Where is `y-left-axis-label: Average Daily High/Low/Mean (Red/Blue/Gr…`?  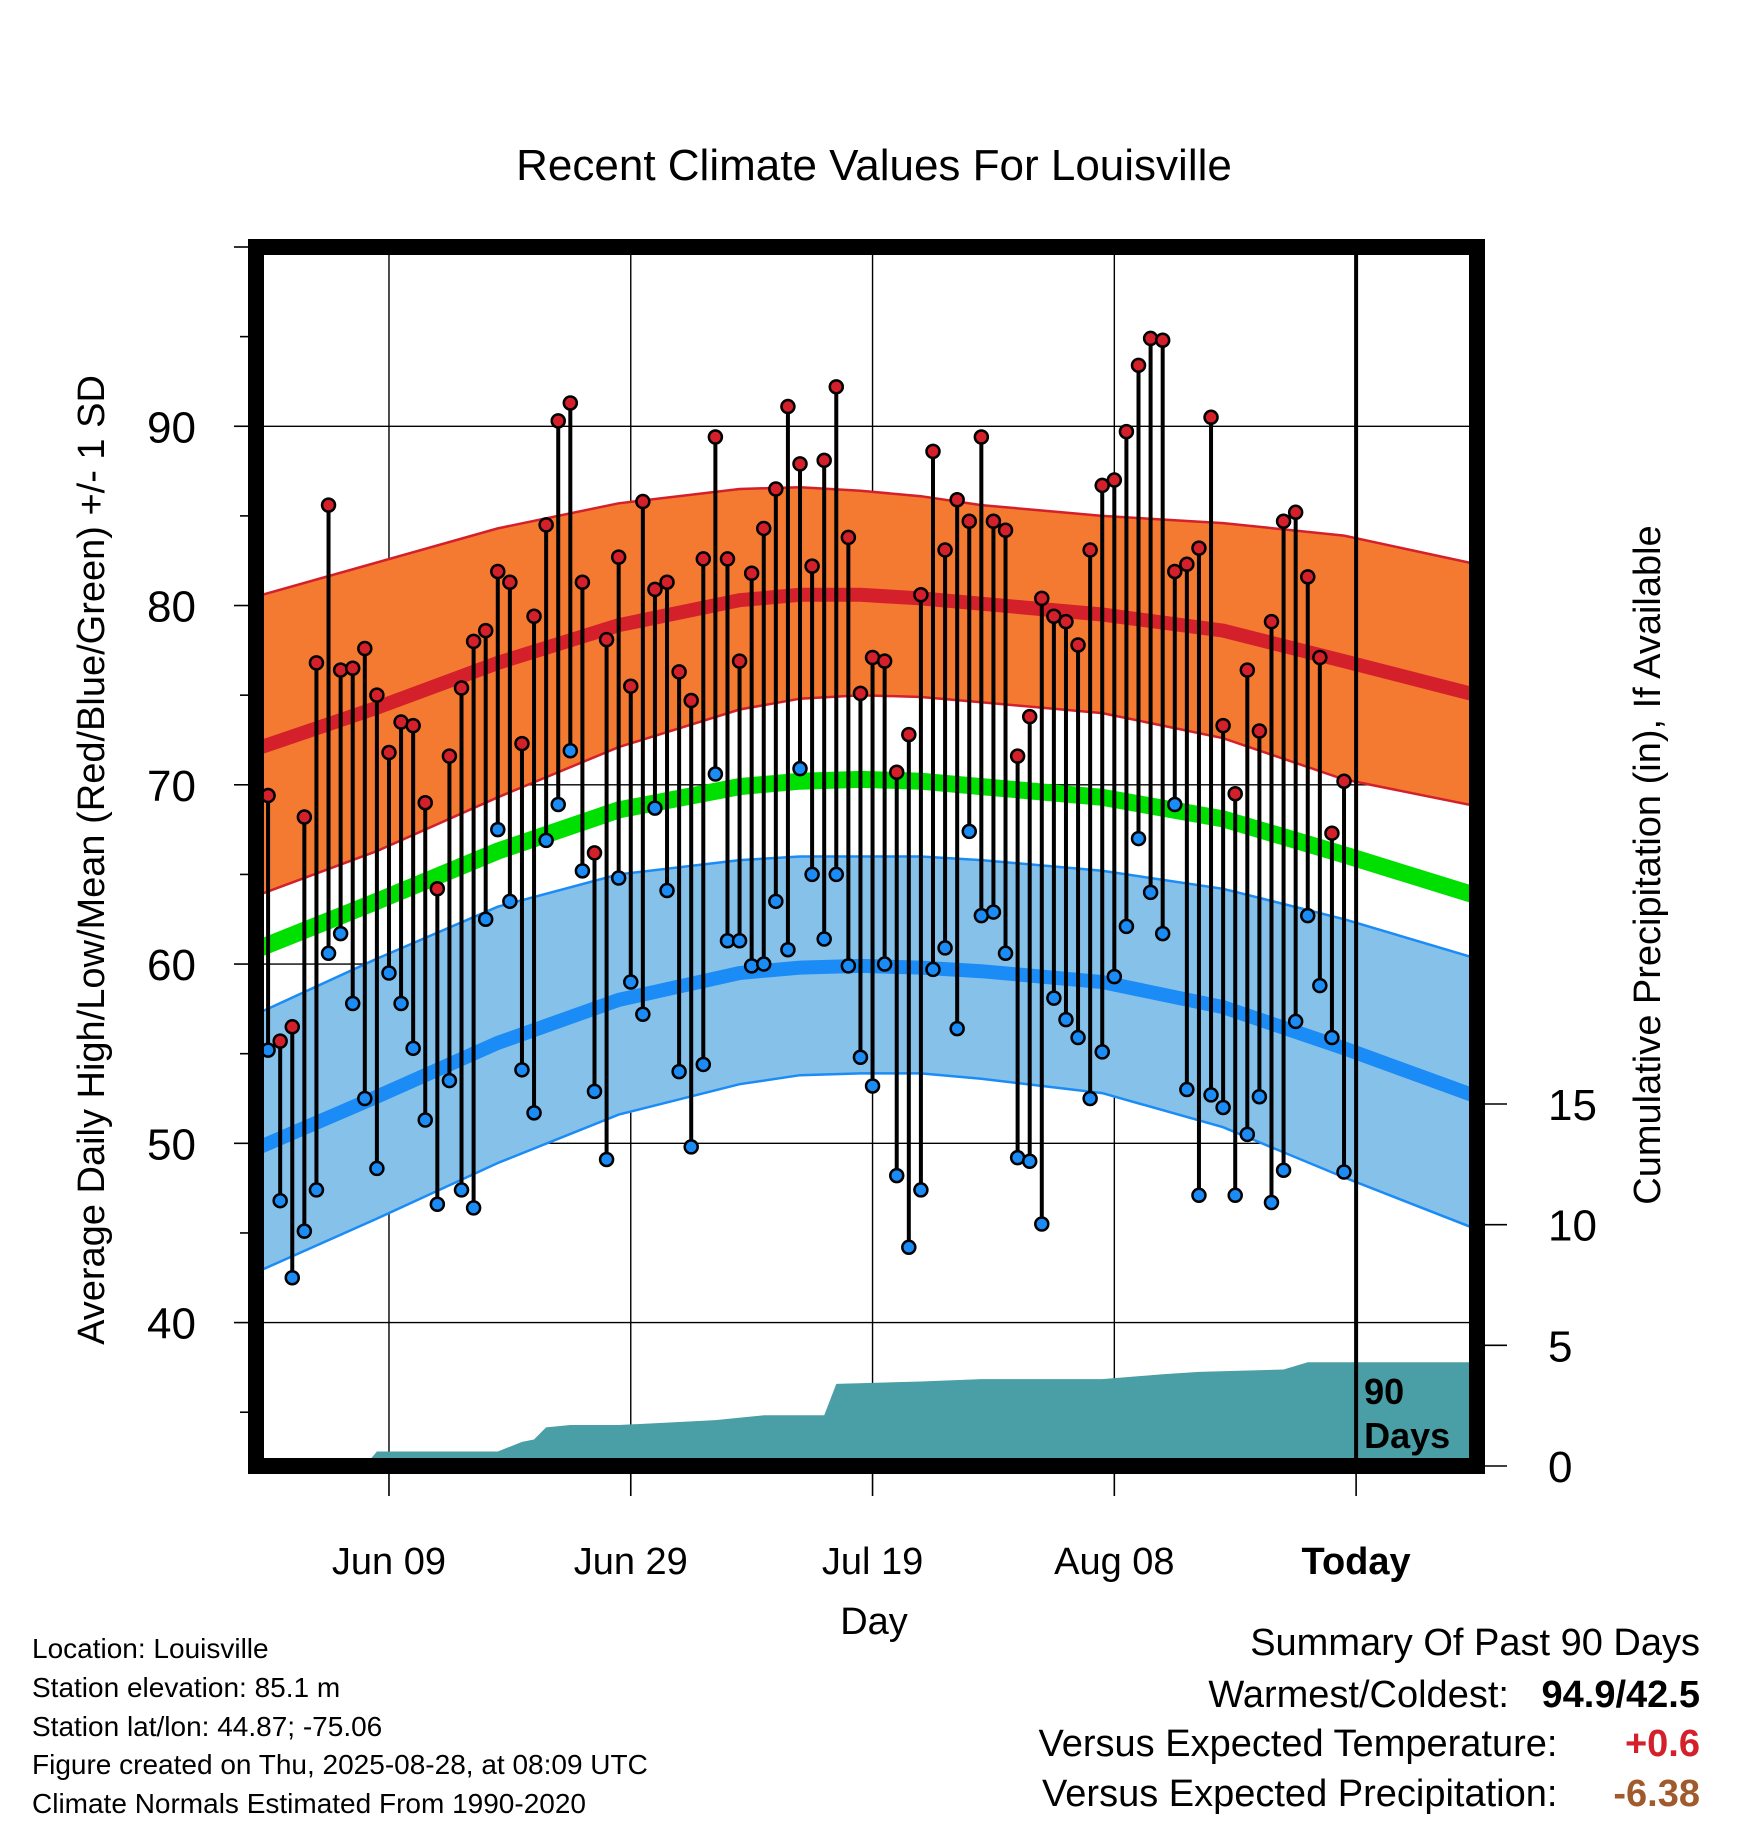
y-left-axis-label: Average Daily High/Low/Mean (Red/Blue/Gr… is located at coordinates (92, 860).